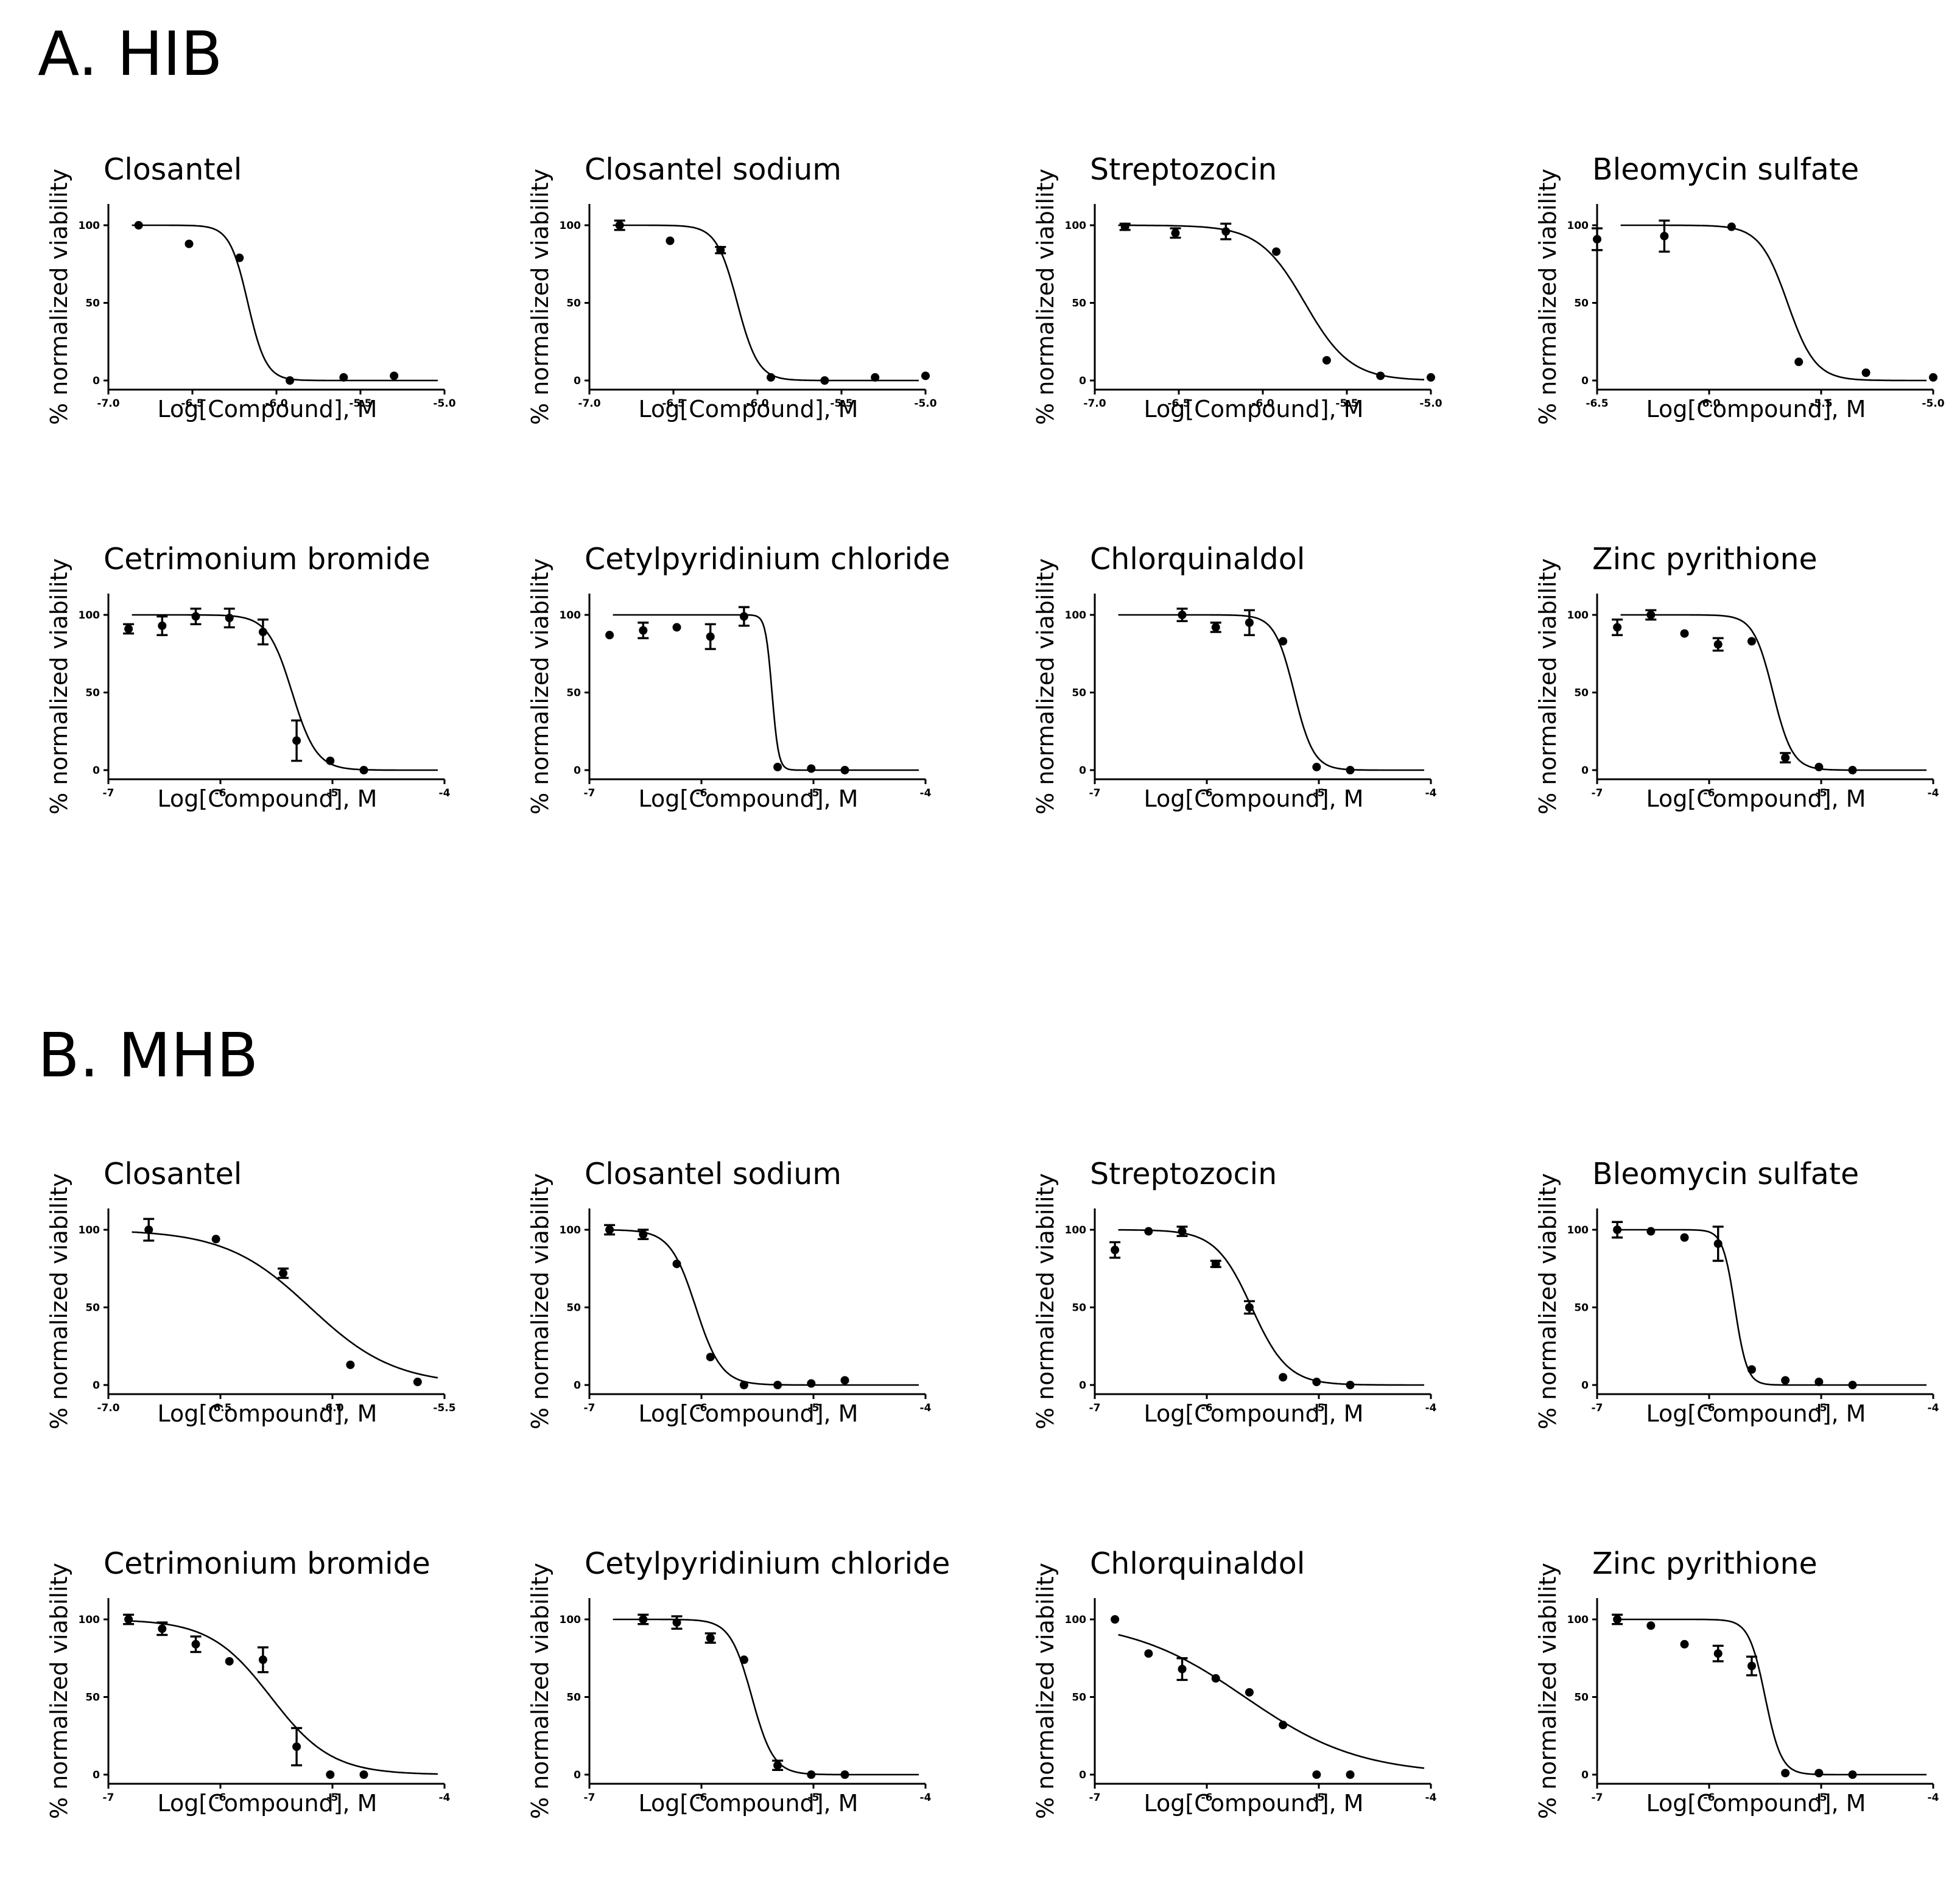 The width and height of the screenshot is (1960, 1883). What do you see at coordinates (1705, 1563) in the screenshot?
I see `chart-title: Zinc pyrithione` at bounding box center [1705, 1563].